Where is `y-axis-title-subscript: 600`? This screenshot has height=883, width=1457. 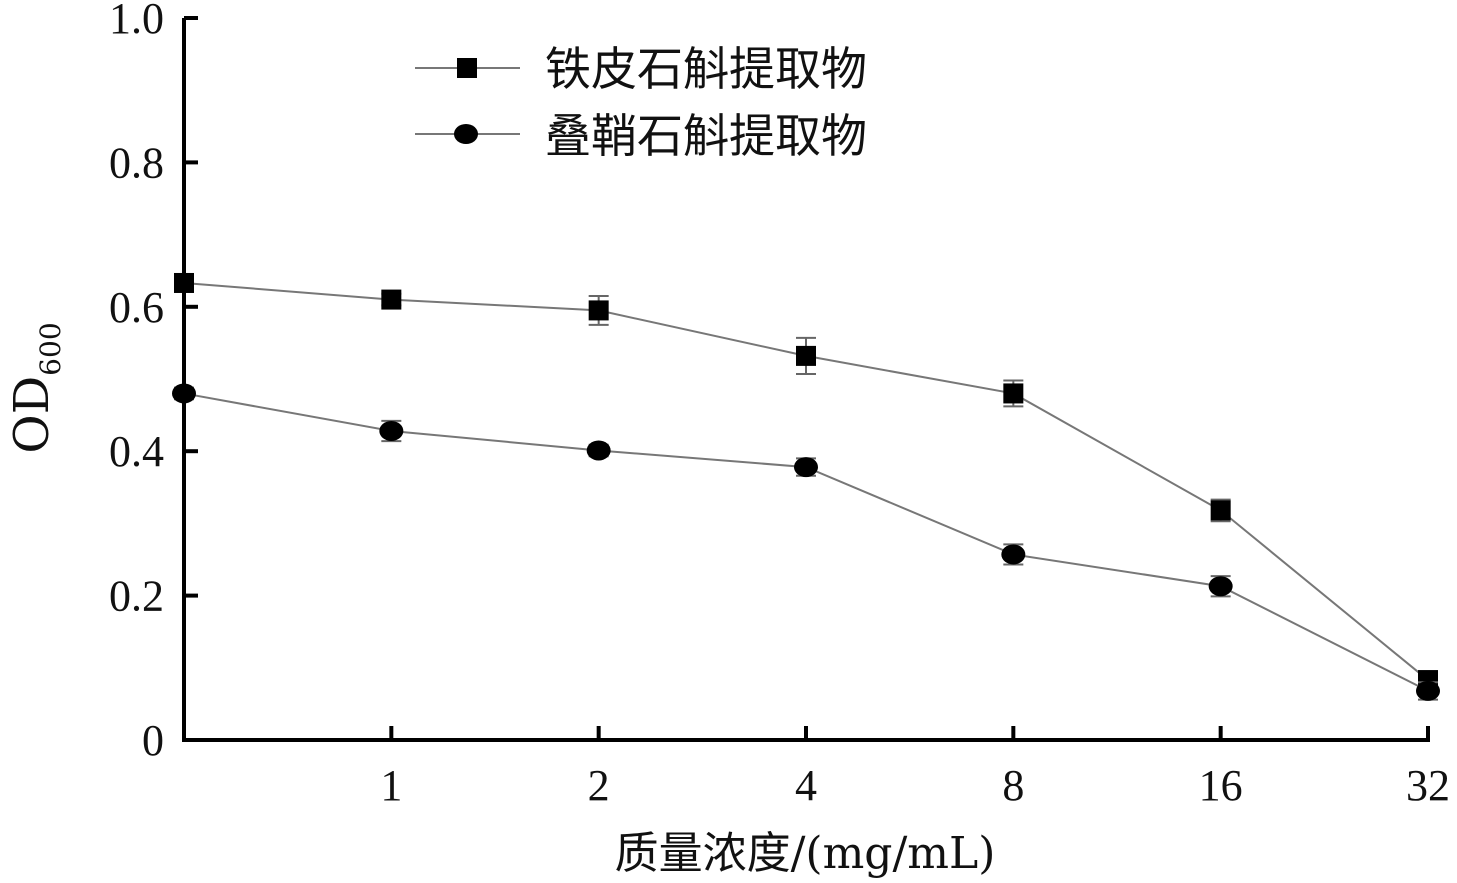 y-axis-title-subscript: 600 is located at coordinates (50, 348).